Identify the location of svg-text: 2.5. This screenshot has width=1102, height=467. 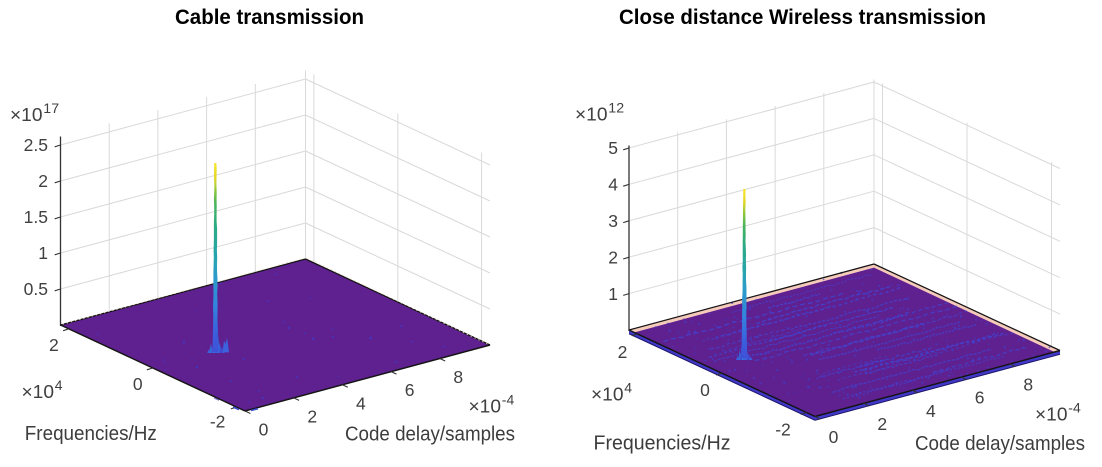
(36, 145).